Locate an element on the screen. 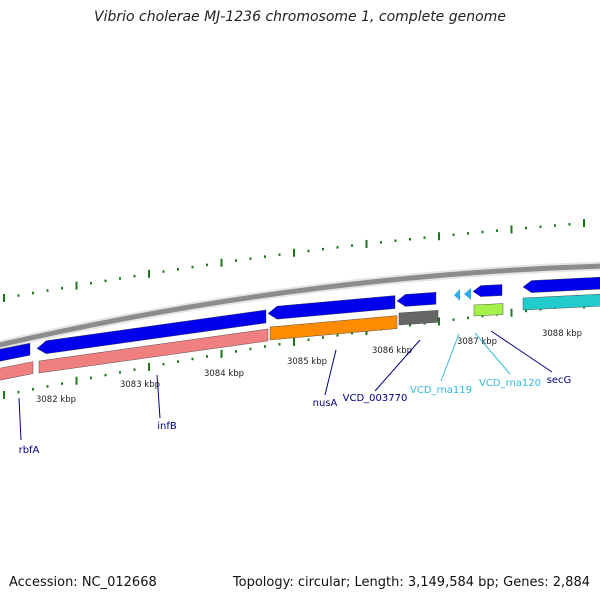 The width and height of the screenshot is (600, 600). gene-label: nusA is located at coordinates (325, 403).